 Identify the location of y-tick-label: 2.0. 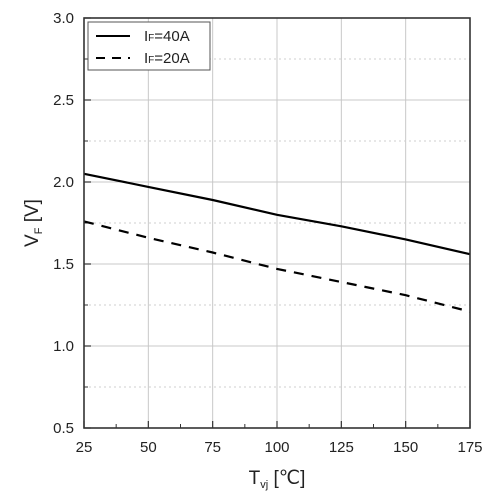
(63, 182).